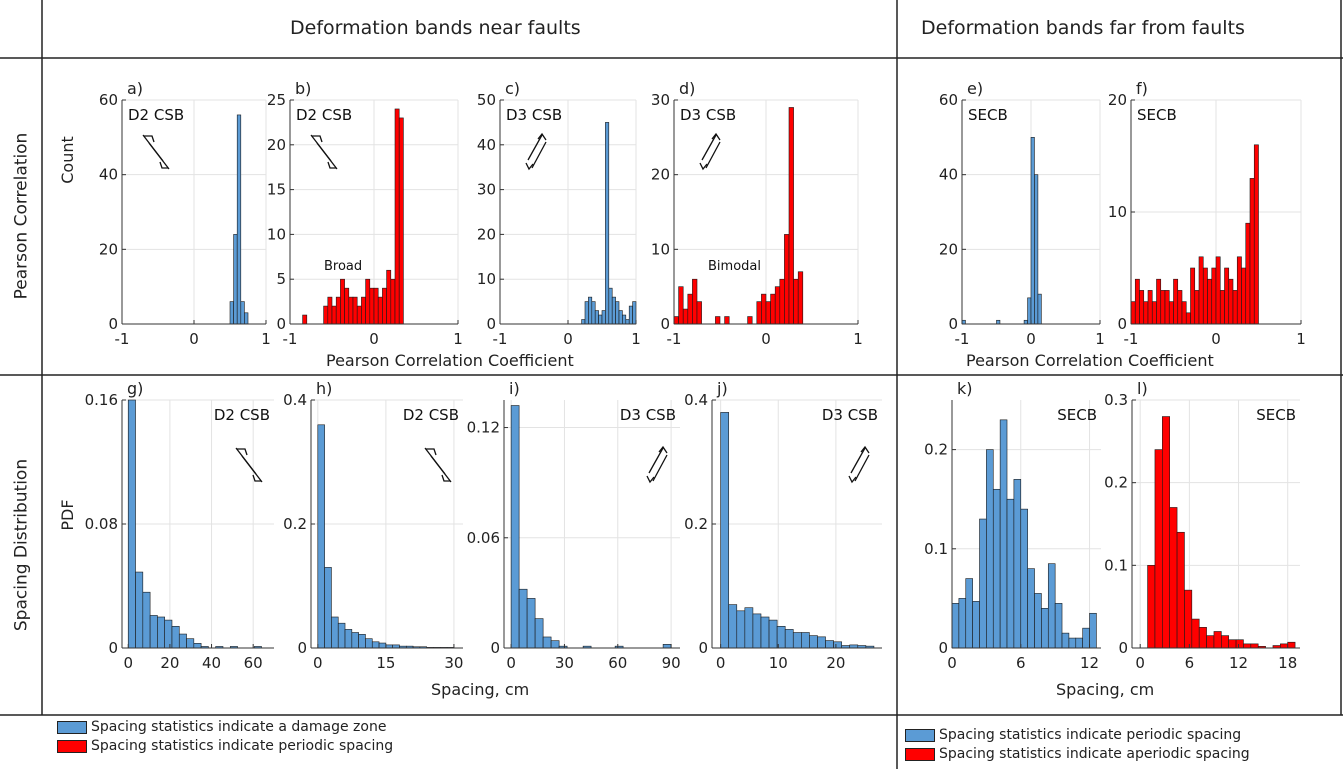 The height and width of the screenshot is (769, 1343). Describe the element at coordinates (835, 663) in the screenshot. I see `x-tick-label: 20` at that location.